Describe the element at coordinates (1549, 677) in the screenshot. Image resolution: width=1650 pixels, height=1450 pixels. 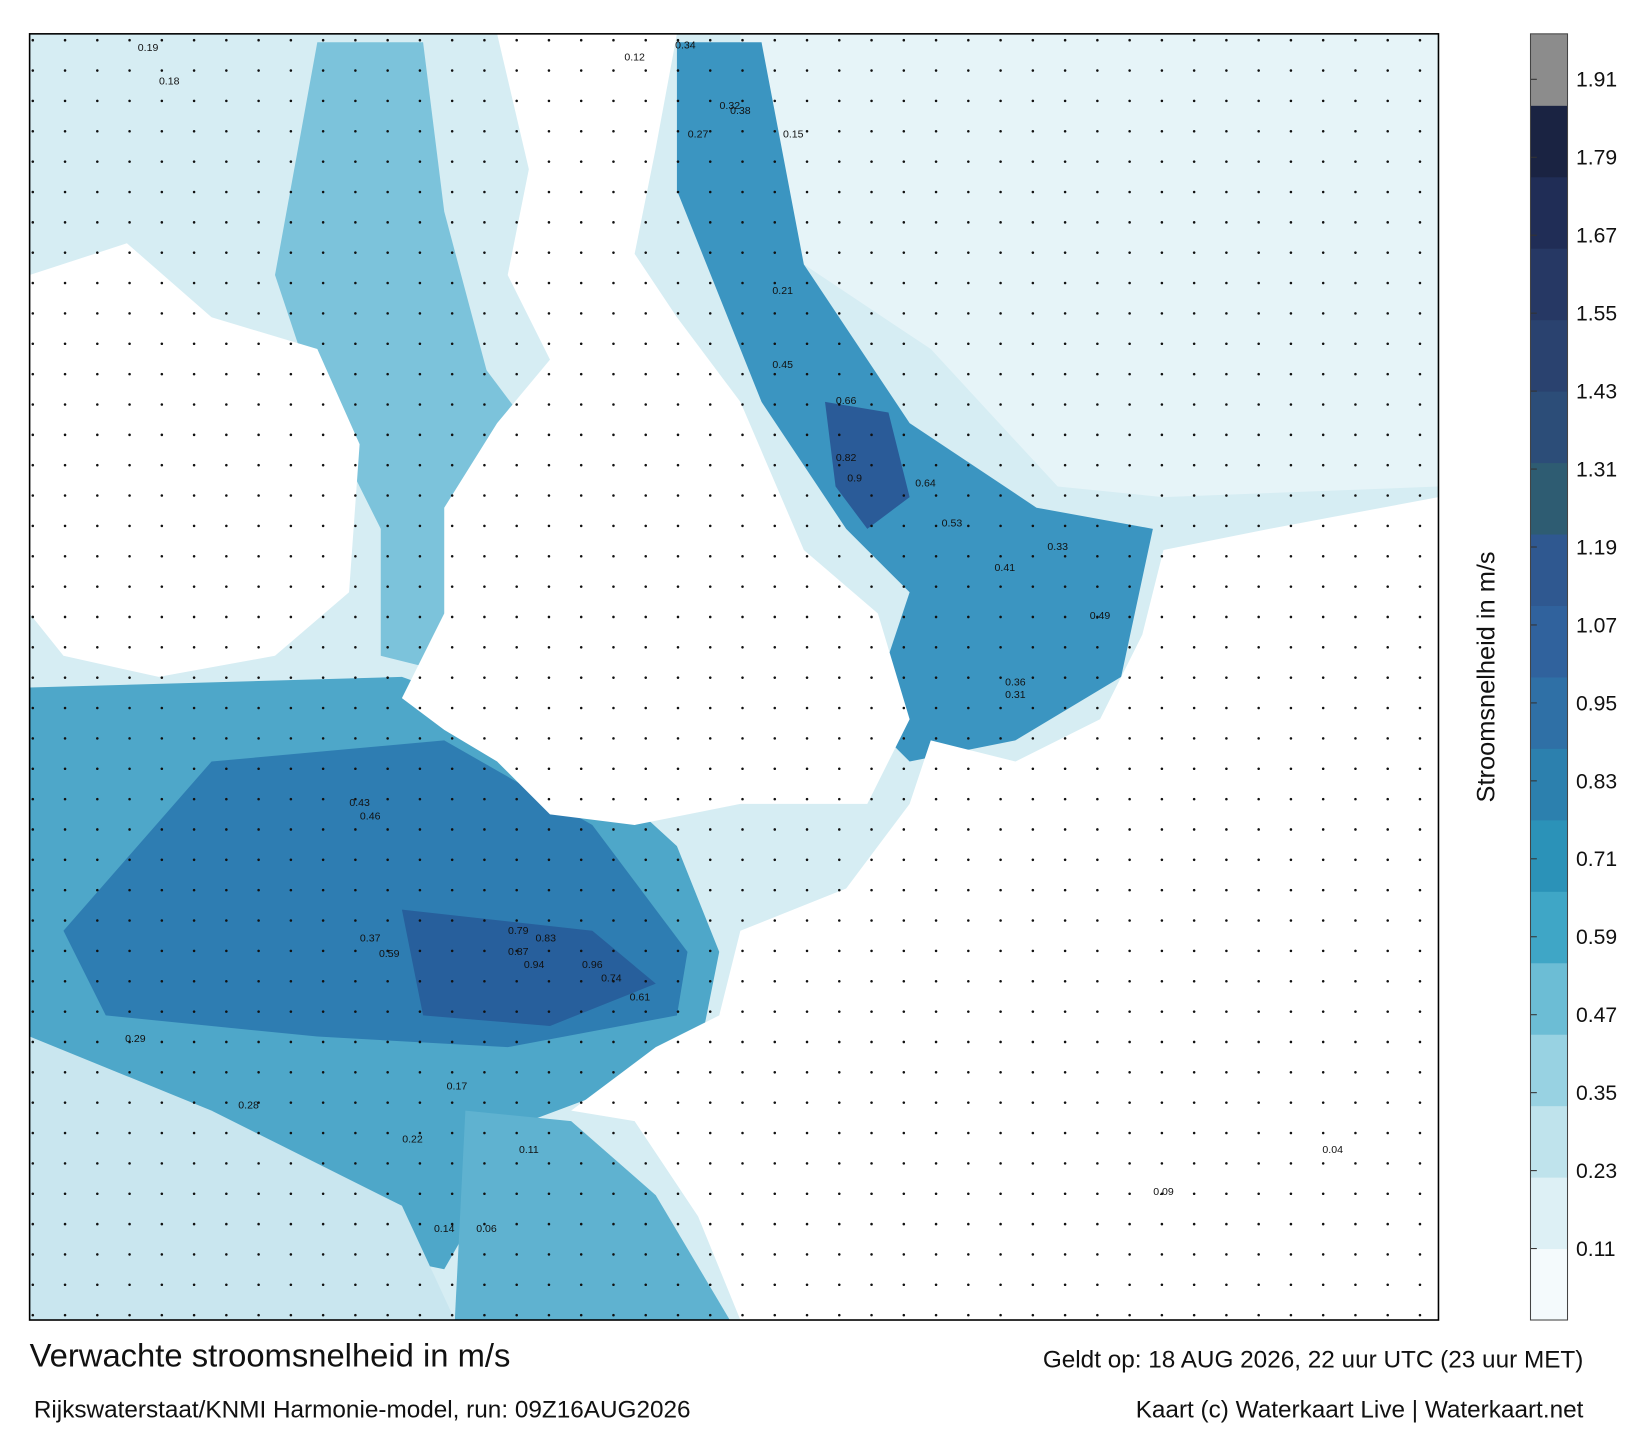
I see `colorbar-frame` at that location.